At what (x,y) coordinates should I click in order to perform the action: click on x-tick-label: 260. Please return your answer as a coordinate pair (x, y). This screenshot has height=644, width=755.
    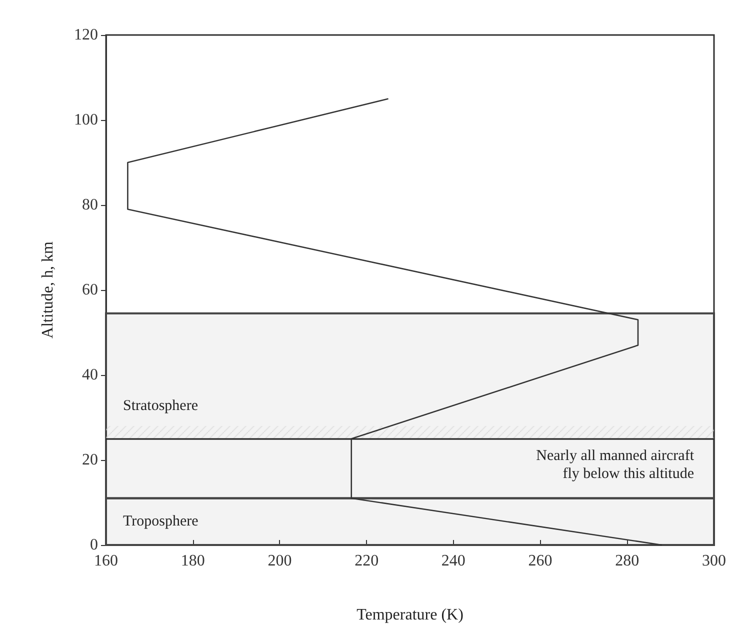
    Looking at the image, I should click on (540, 561).